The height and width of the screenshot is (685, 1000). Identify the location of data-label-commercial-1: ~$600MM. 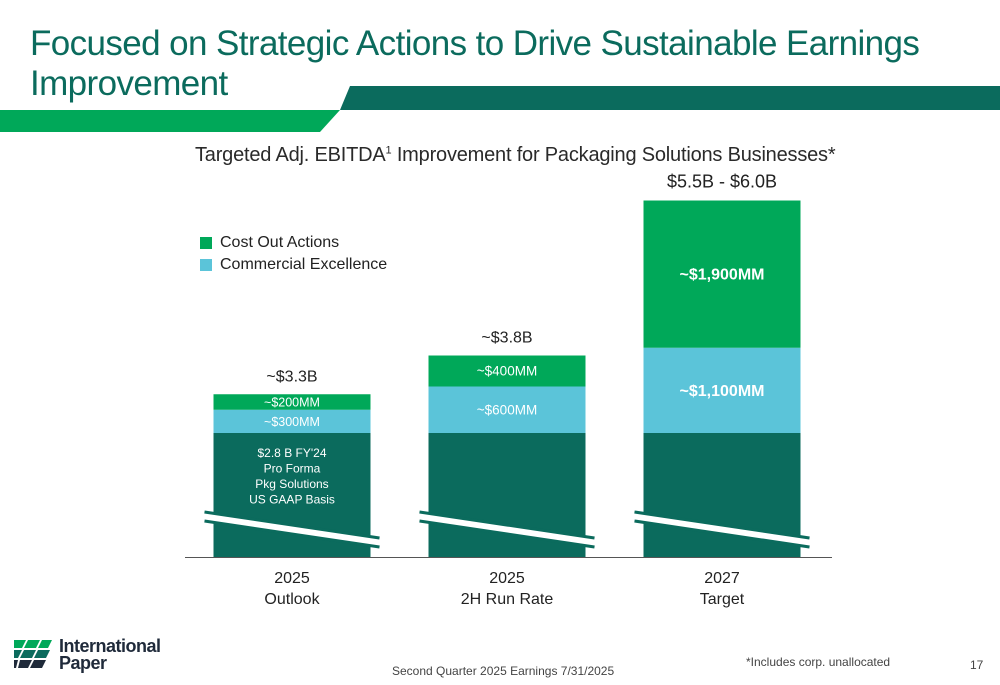
(507, 409).